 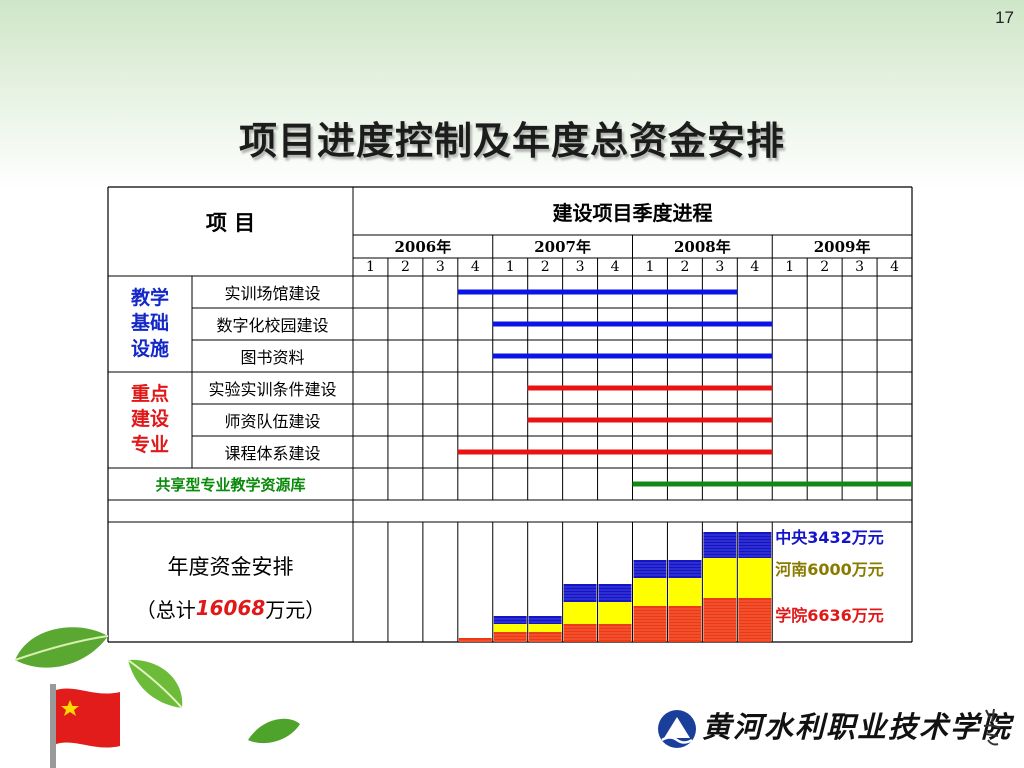 I want to click on group-label: 教学 基础 设施, so click(x=149, y=323).